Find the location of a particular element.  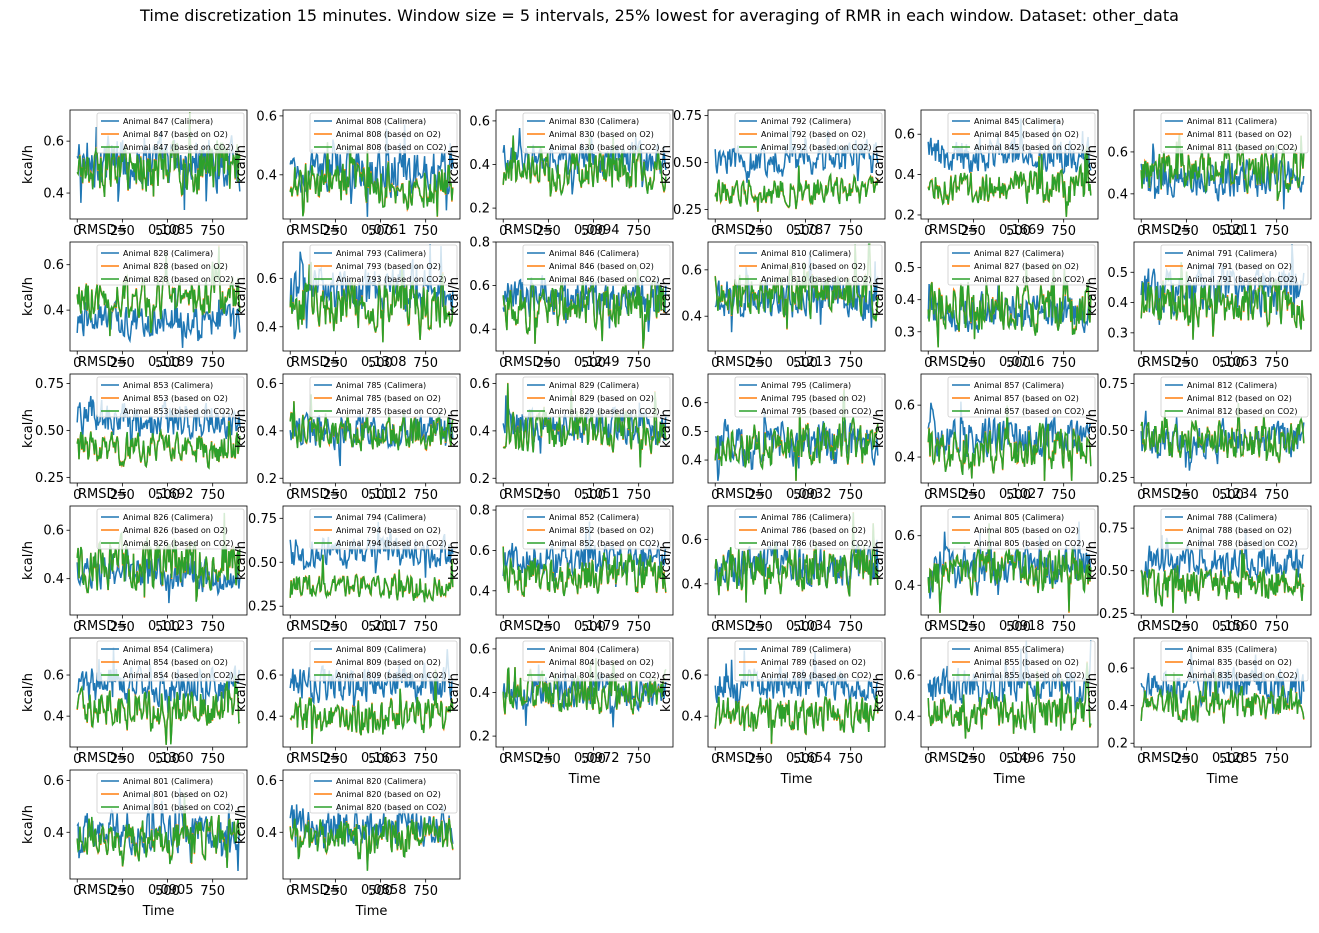

subplot-854-legend-entry: Animal 854 (based on O2) is located at coordinates (175, 662).